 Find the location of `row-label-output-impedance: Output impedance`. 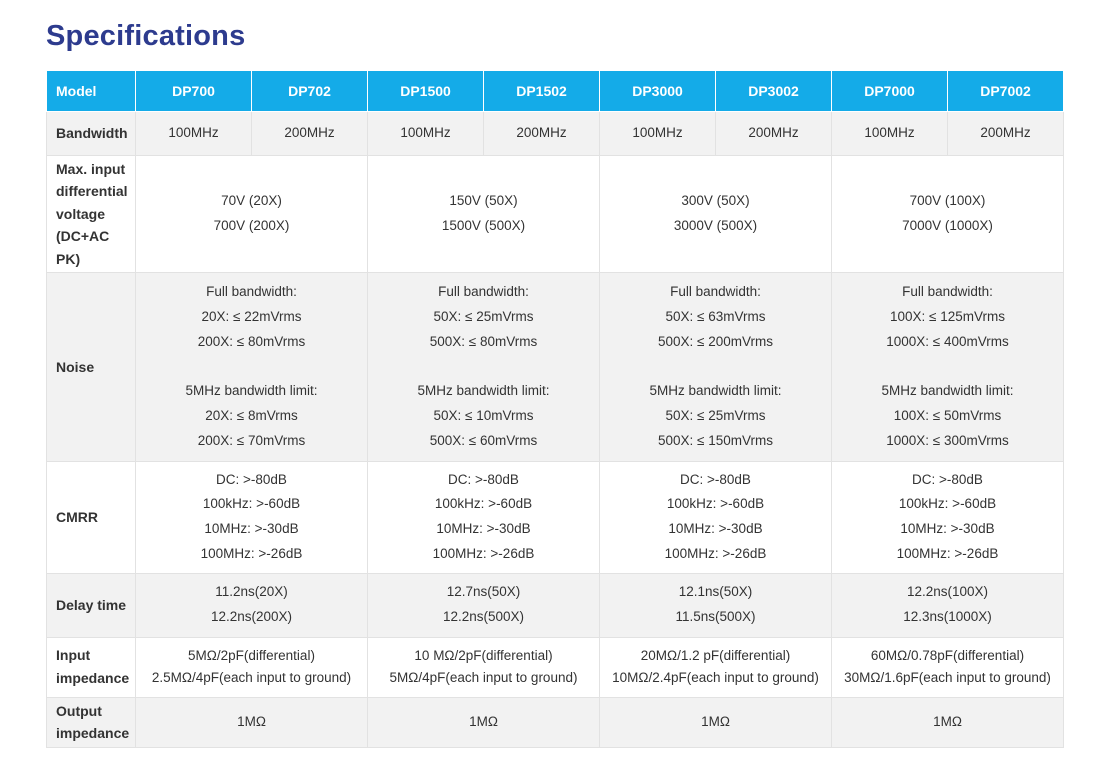

row-label-output-impedance: Output impedance is located at coordinates (91, 722).